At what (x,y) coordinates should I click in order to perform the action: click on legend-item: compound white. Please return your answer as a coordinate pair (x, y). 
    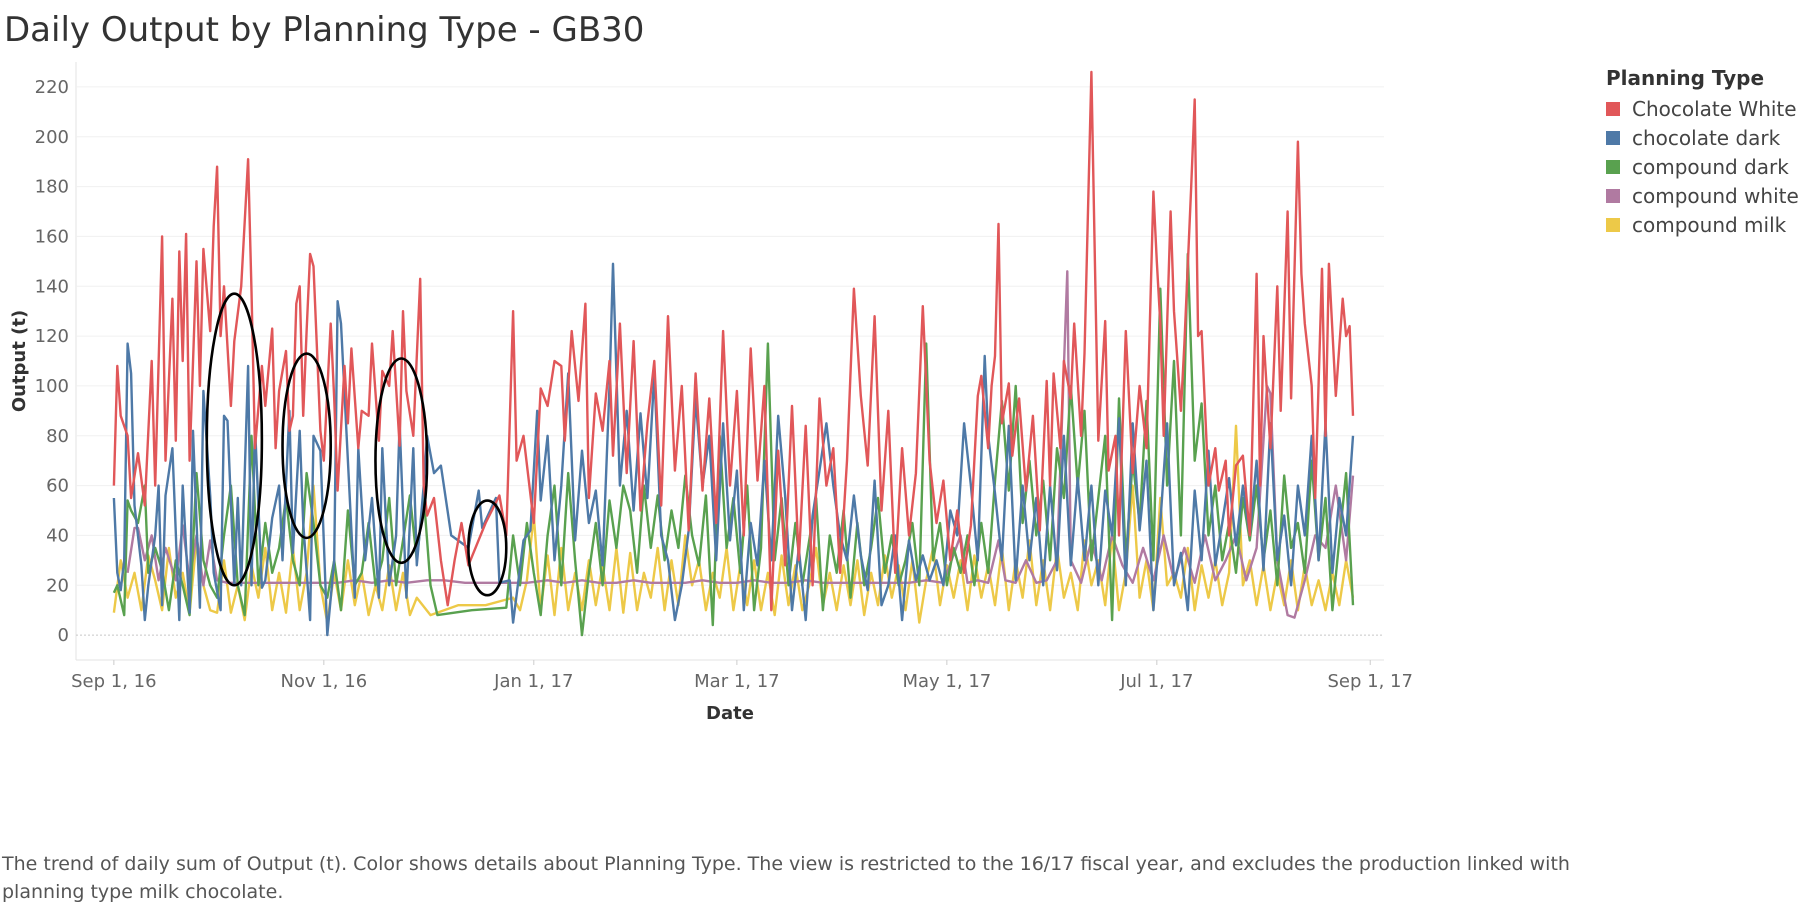
    Looking at the image, I should click on (1702, 195).